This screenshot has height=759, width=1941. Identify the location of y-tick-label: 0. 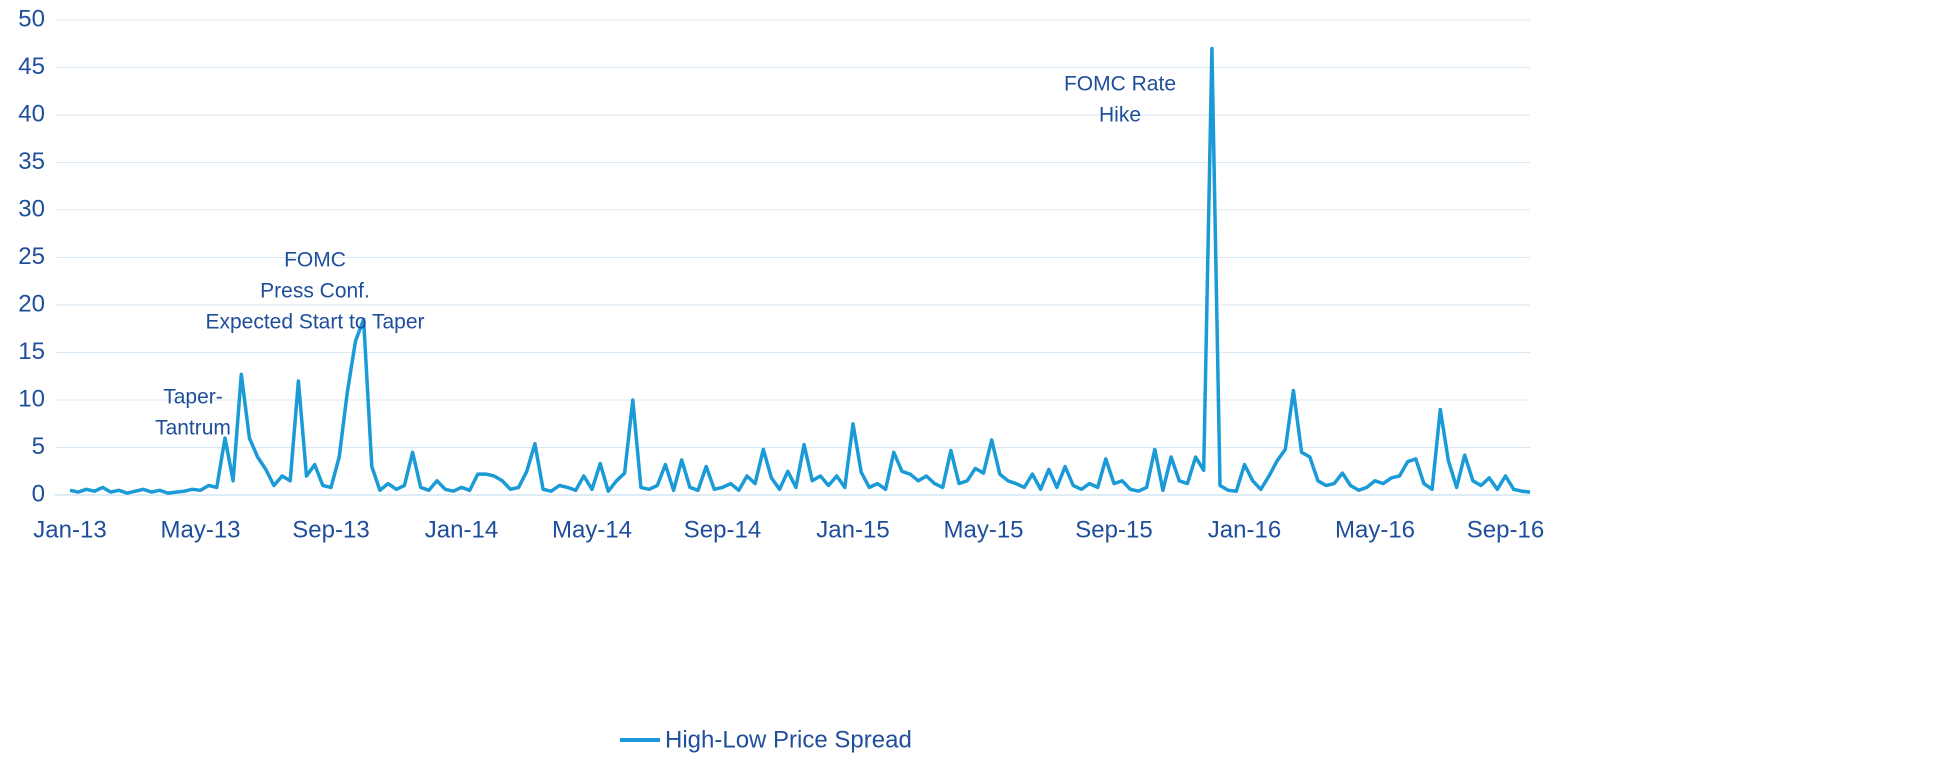
(38, 493).